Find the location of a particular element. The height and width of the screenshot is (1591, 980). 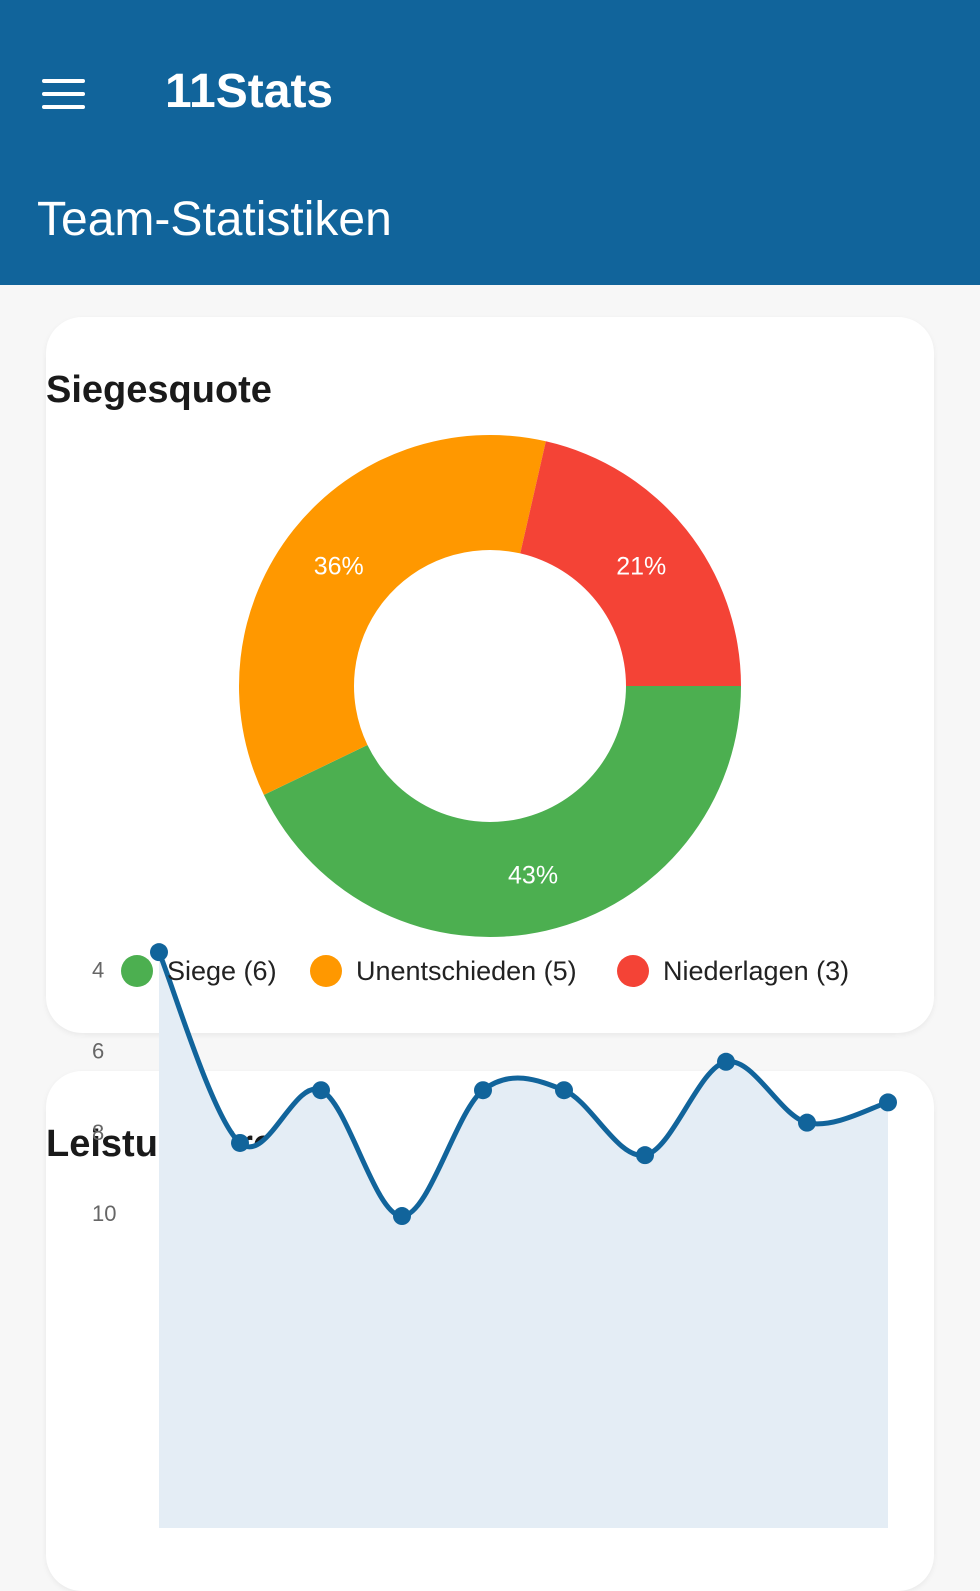

y-axis-tick-label: 10 is located at coordinates (104, 1213).